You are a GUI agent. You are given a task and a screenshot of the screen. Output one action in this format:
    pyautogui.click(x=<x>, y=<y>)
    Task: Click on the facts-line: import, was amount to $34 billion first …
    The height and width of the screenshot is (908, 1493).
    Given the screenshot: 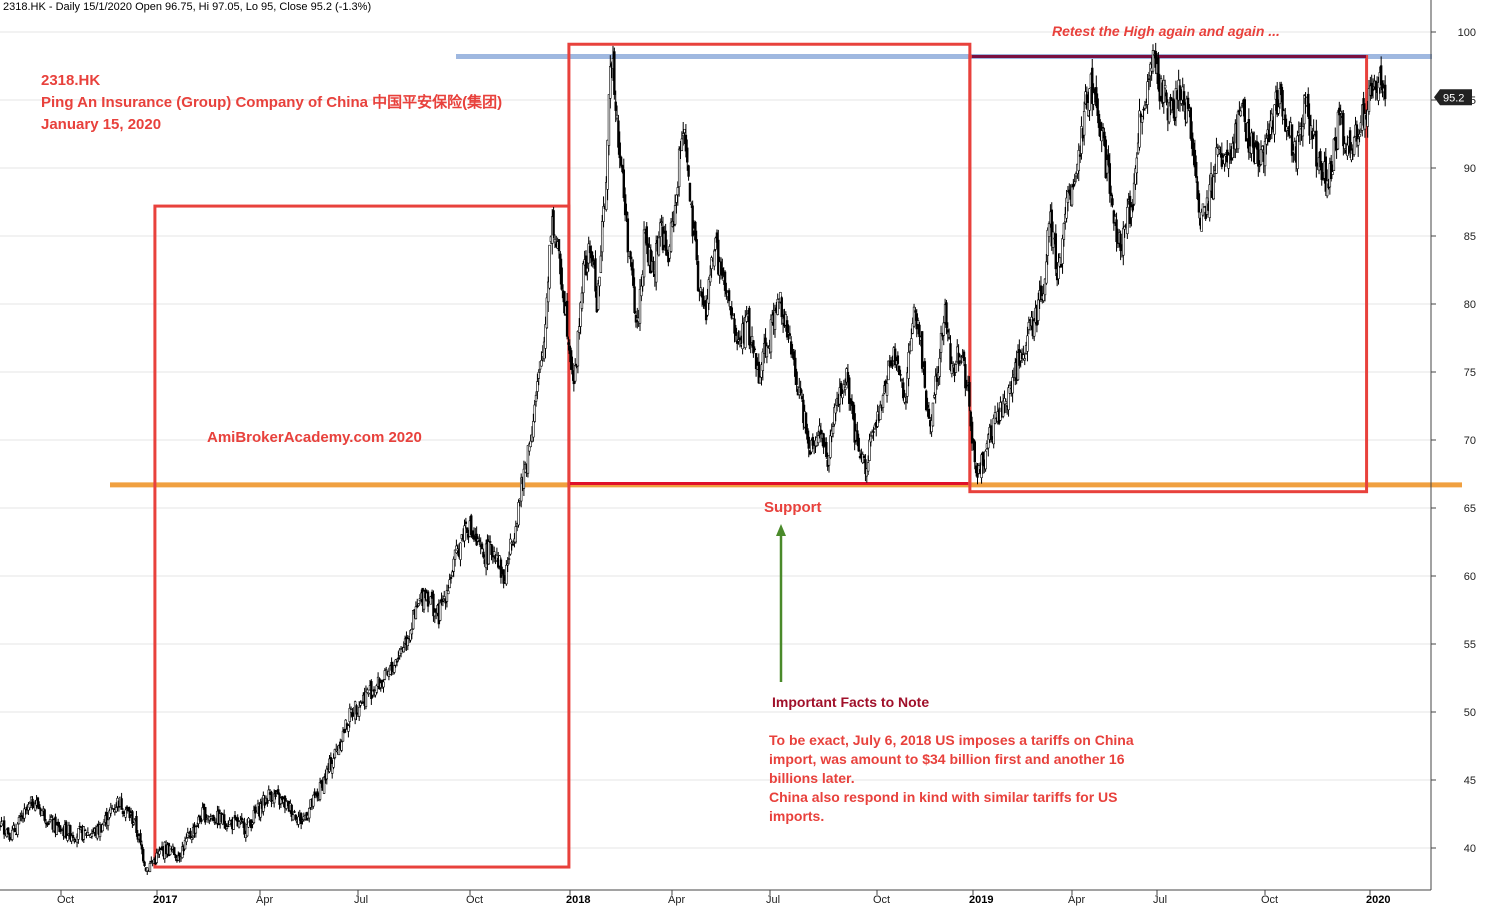 What is the action you would take?
    pyautogui.click(x=947, y=759)
    